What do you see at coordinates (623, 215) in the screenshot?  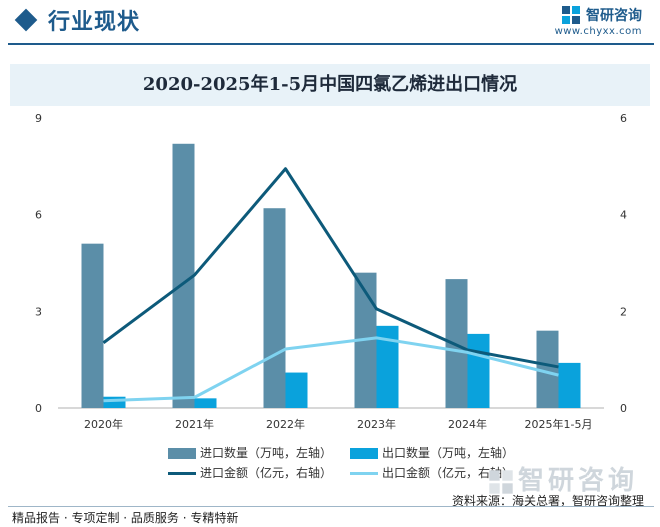 I see `y-right-tick-label: 4` at bounding box center [623, 215].